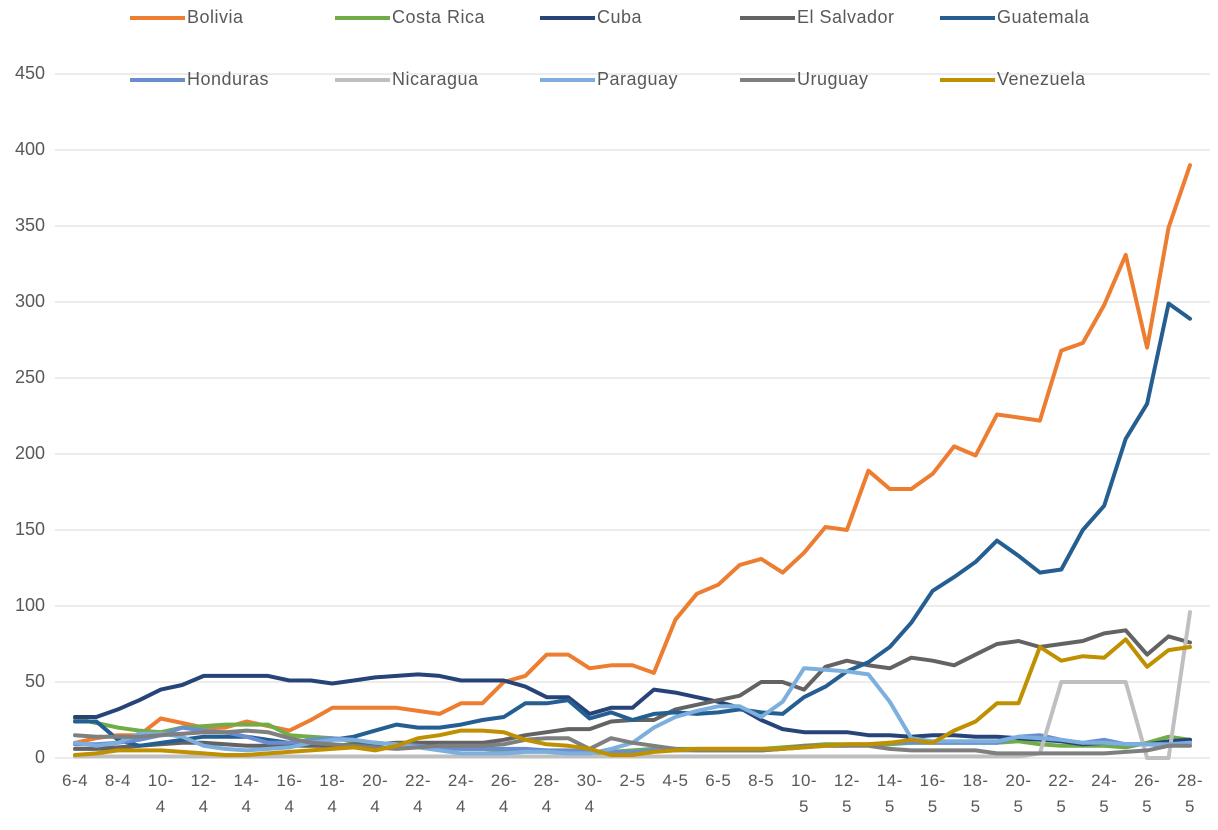 This screenshot has height=830, width=1218. I want to click on x-tick-label: 18-5, so click(975, 793).